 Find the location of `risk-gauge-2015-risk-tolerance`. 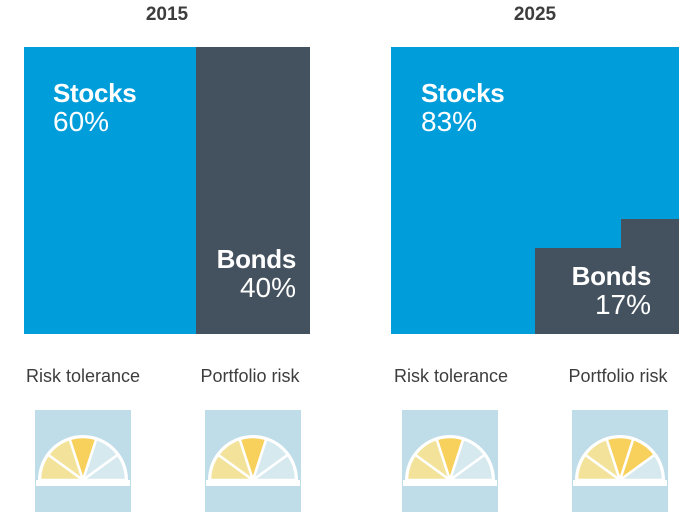

risk-gauge-2015-risk-tolerance is located at coordinates (83, 461).